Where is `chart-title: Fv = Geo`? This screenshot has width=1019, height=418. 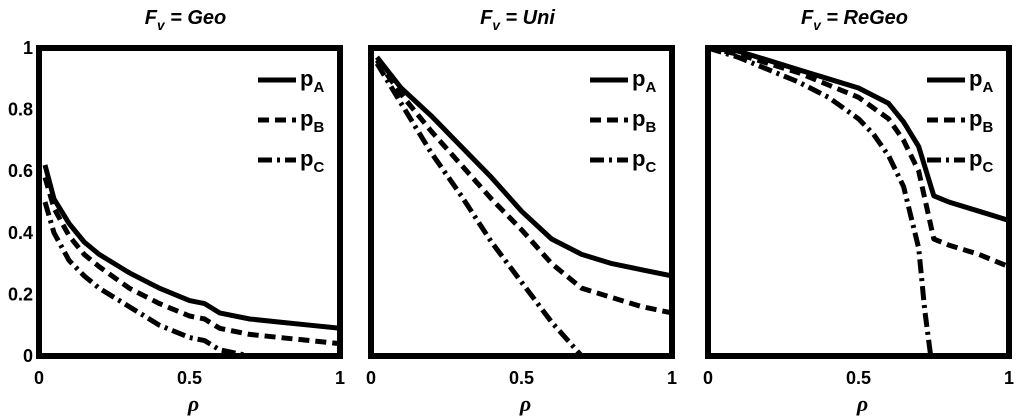
chart-title: Fv = Geo is located at coordinates (185, 20).